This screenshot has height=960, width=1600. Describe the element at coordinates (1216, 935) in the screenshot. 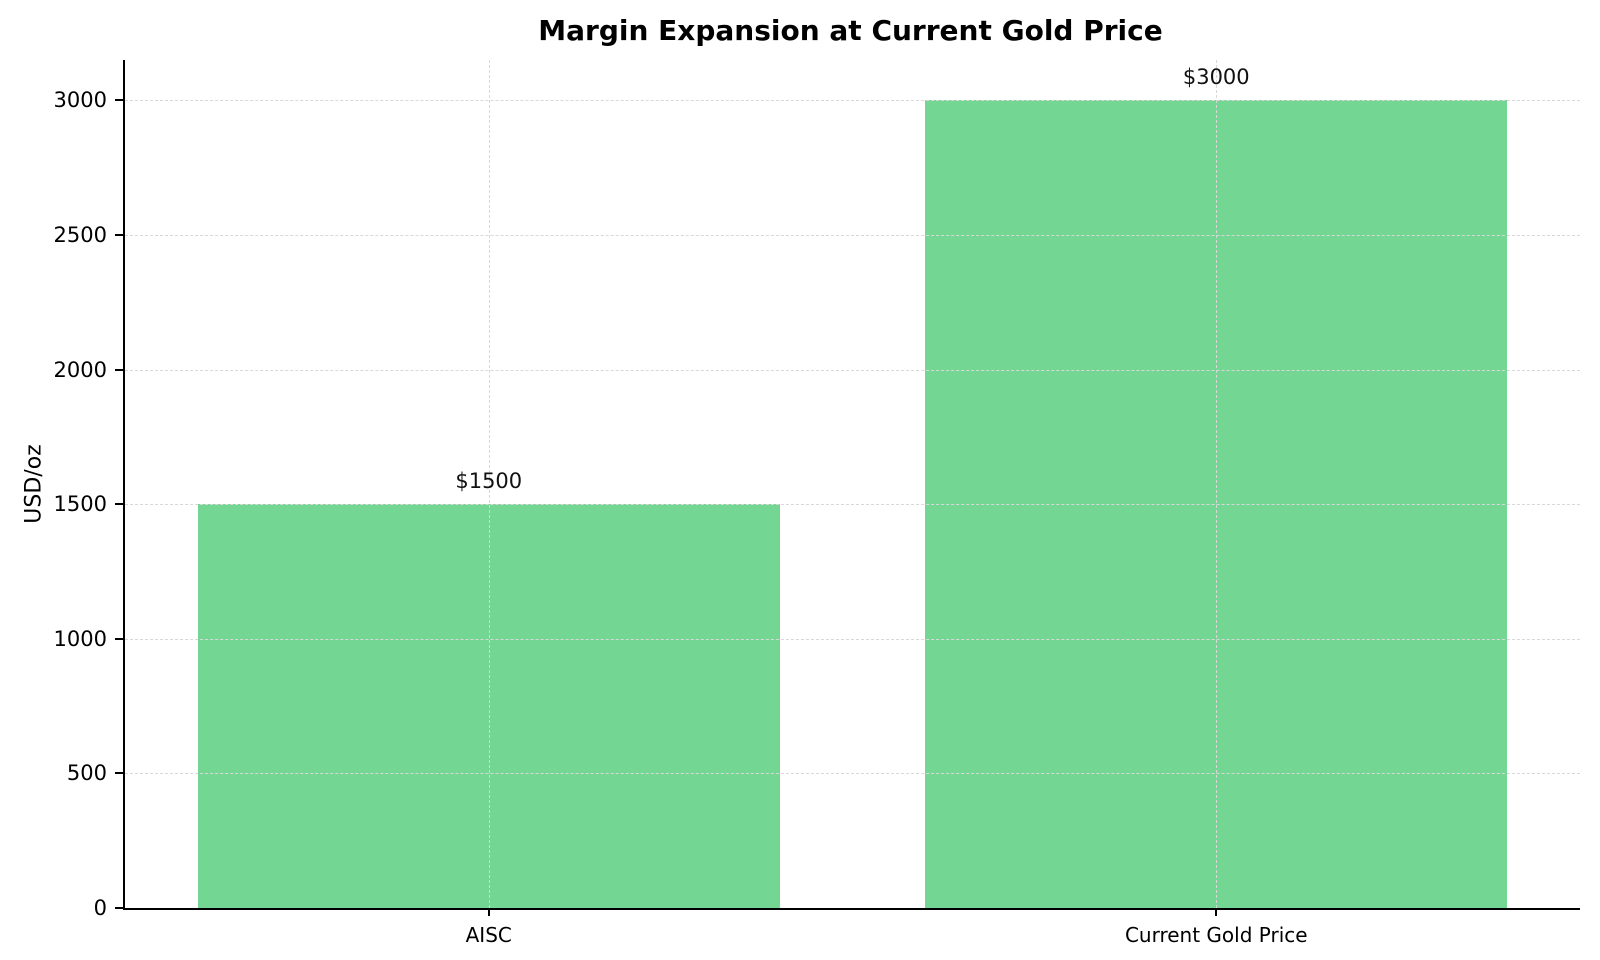

I see `x-tick-label: Current Gold Price` at that location.